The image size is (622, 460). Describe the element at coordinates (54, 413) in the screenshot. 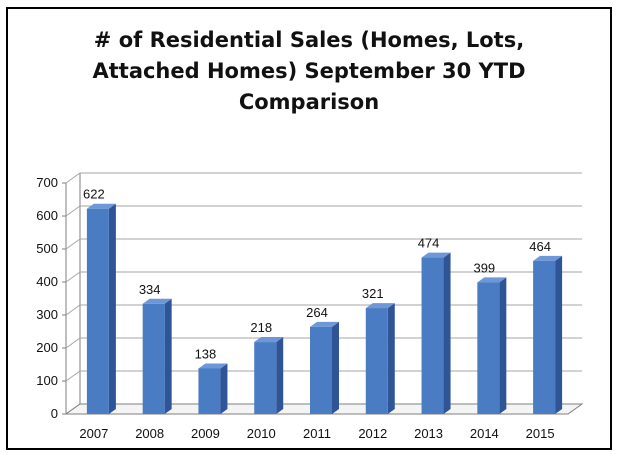

I see `y-tick-label: 0` at that location.